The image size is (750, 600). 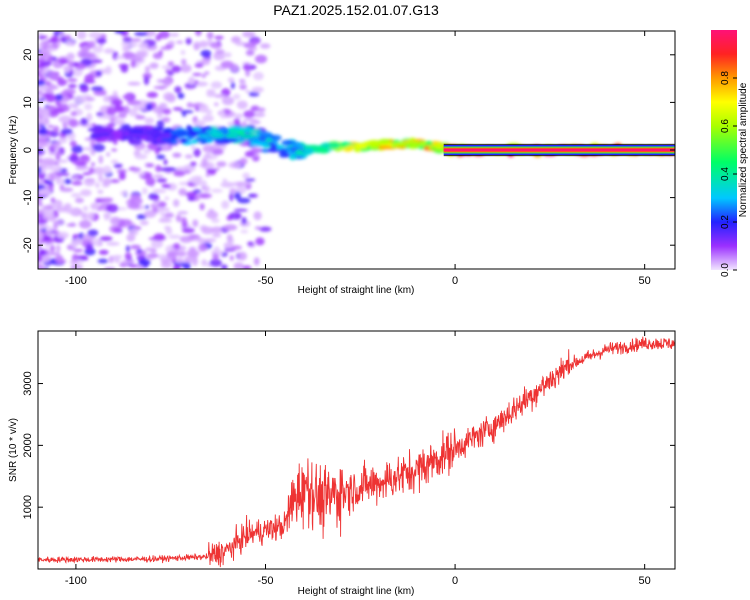 What do you see at coordinates (28, 383) in the screenshot?
I see `y-tick-label: 3000` at bounding box center [28, 383].